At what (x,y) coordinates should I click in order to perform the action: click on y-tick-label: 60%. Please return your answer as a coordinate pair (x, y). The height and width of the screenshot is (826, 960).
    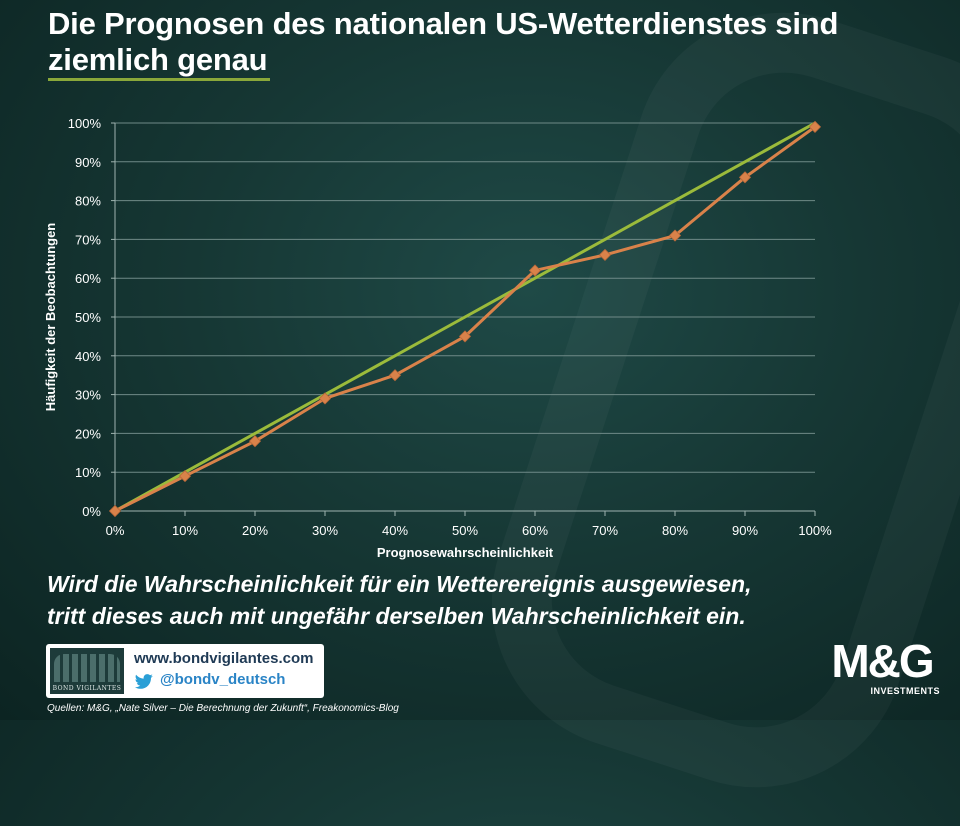
    Looking at the image, I should click on (88, 278).